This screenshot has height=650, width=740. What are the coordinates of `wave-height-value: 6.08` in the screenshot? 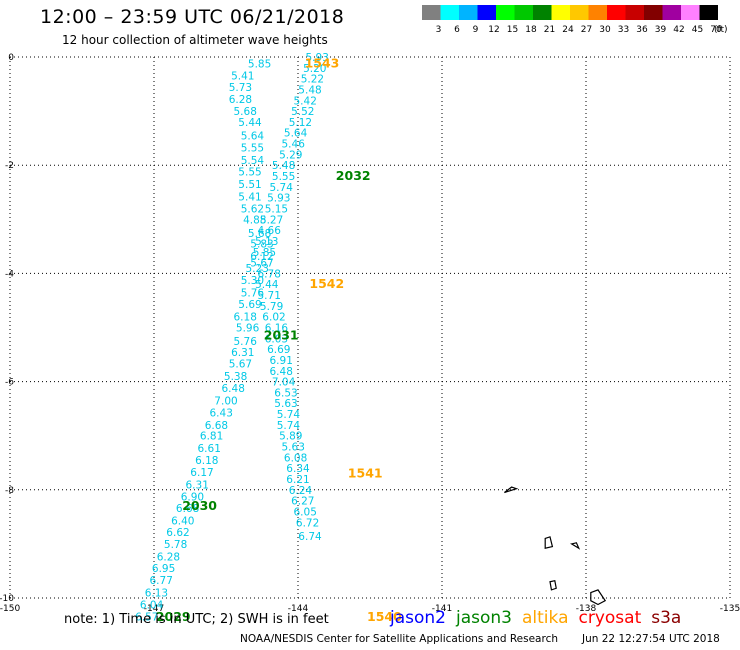 It's located at (295, 458).